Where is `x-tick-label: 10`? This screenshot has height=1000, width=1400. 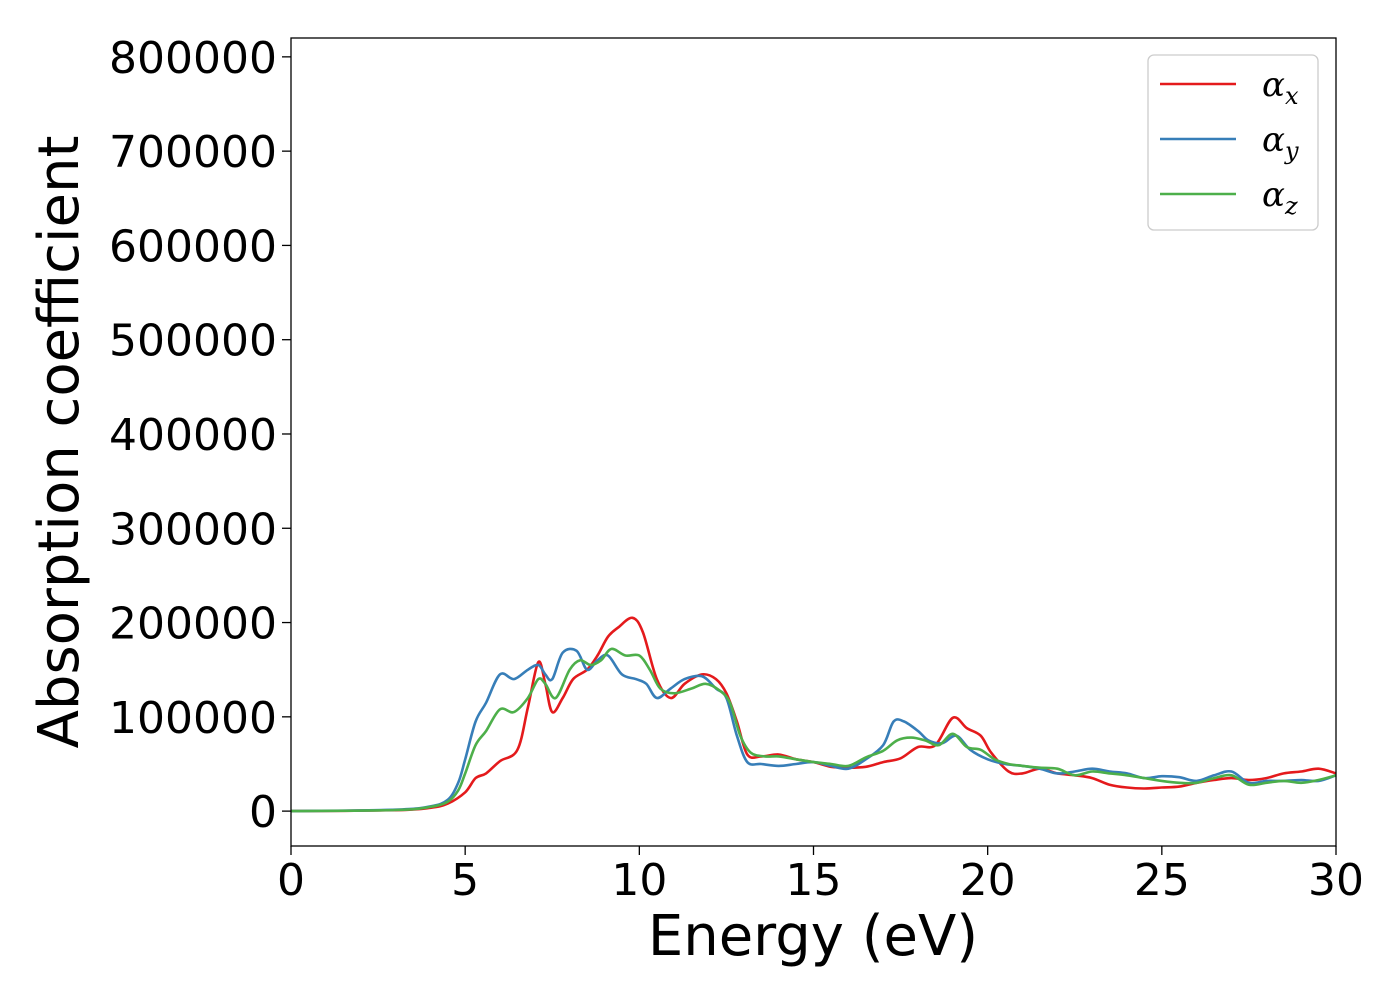 x-tick-label: 10 is located at coordinates (639, 880).